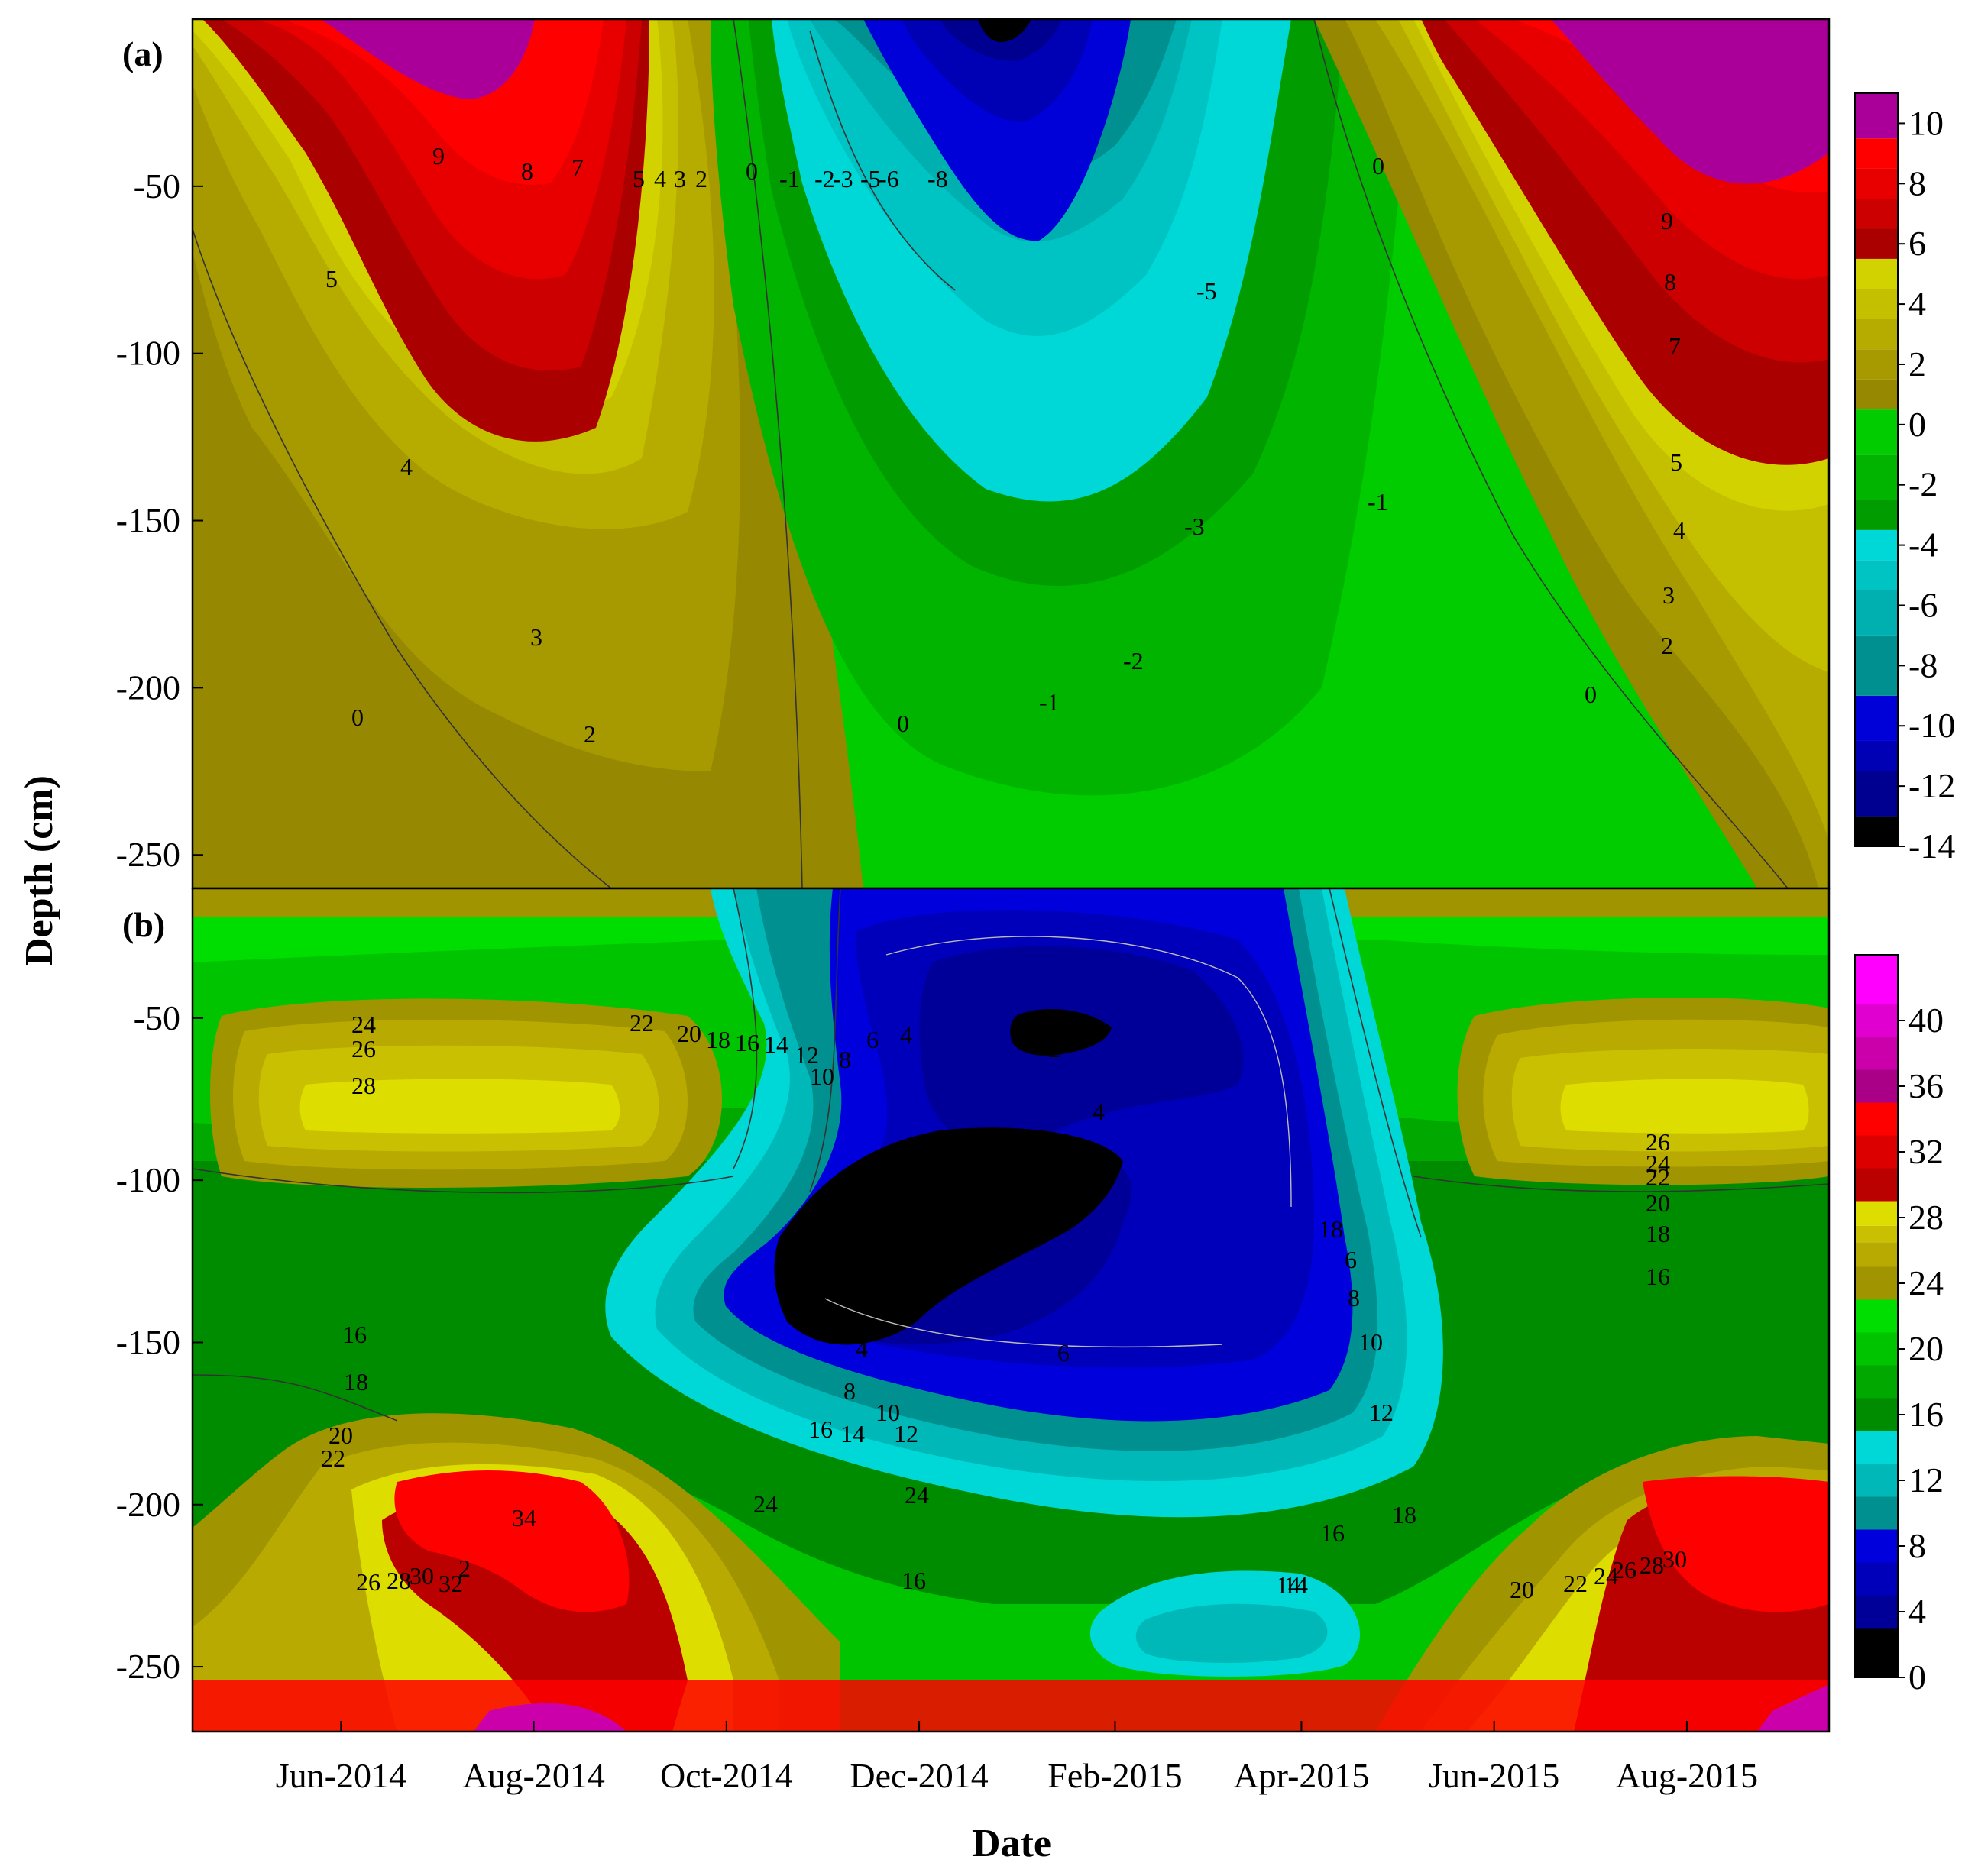  I want to click on contour-label: 22, so click(1575, 1583).